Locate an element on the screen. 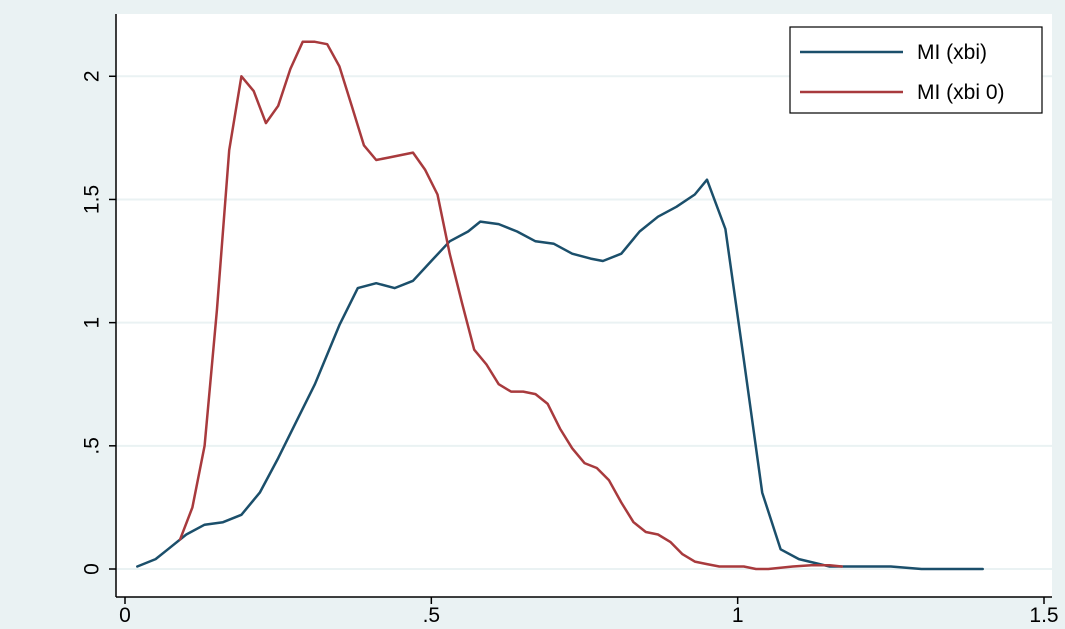  y-tick-label-1: .5 is located at coordinates (92, 446).